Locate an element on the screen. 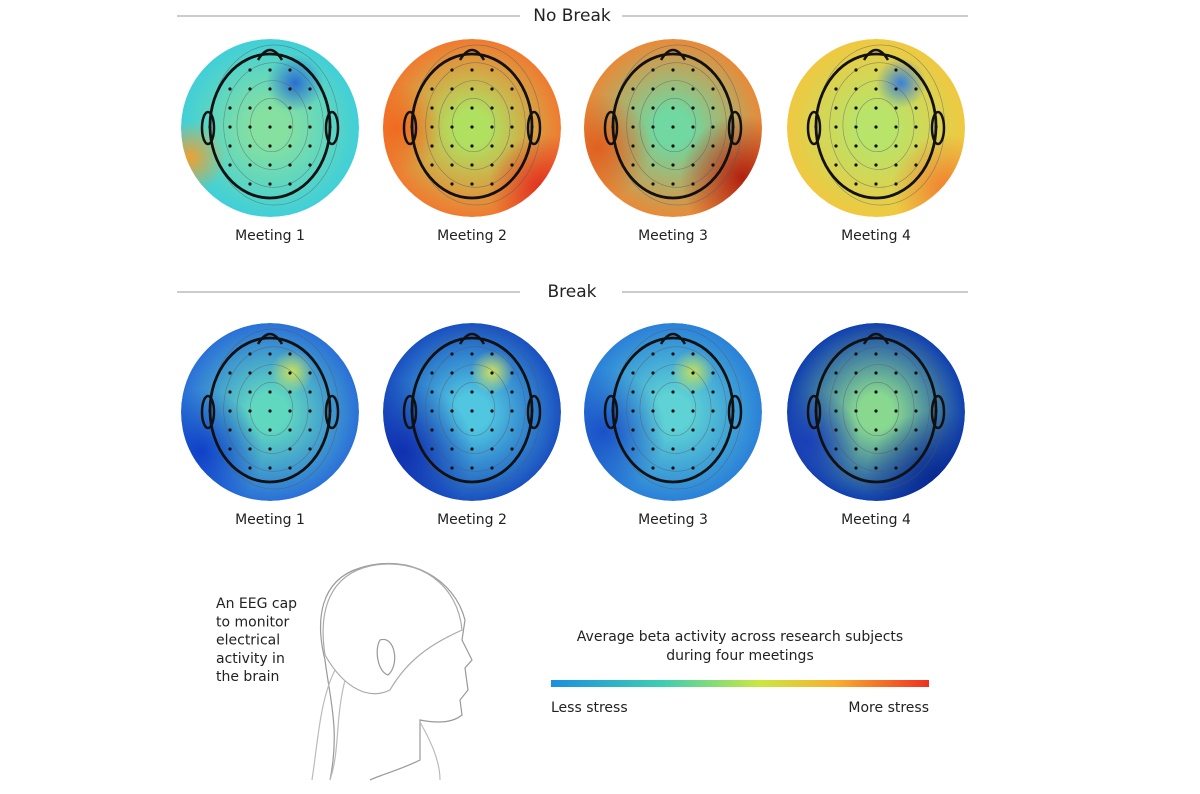 The width and height of the screenshot is (1200, 794). cables is located at coordinates (376, 725).